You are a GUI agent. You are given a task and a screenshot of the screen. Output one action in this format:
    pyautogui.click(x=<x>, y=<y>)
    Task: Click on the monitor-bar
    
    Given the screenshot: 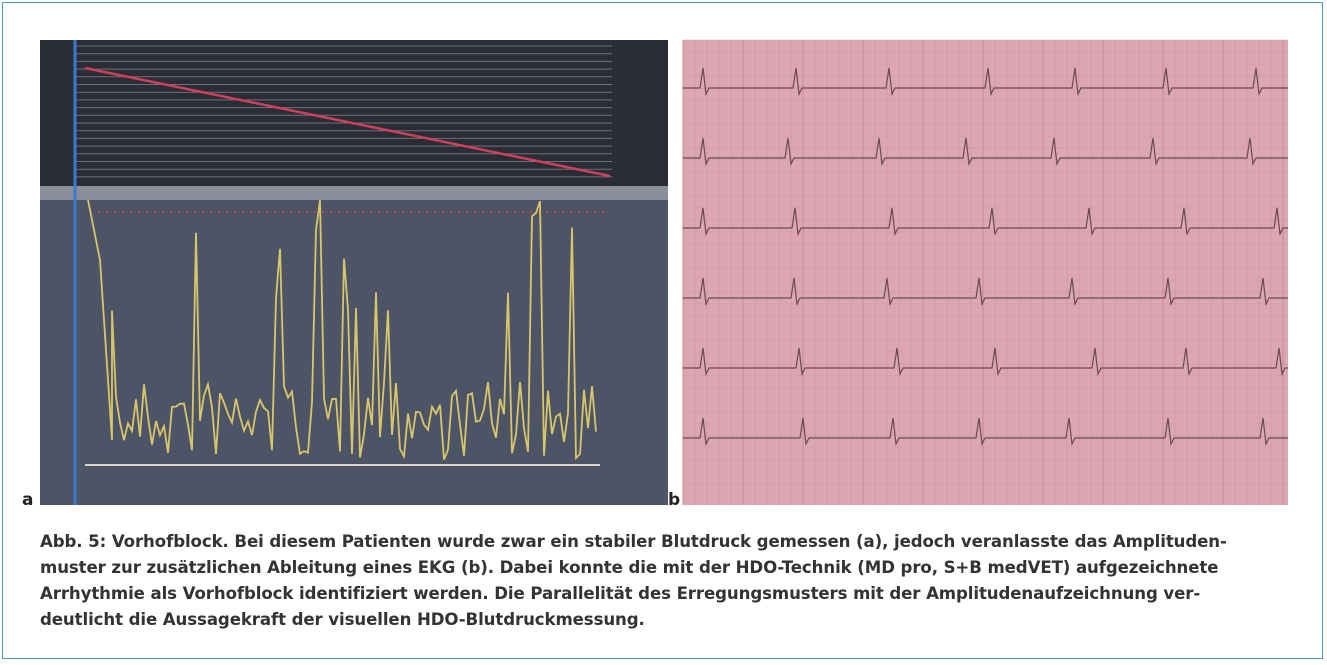 What is the action you would take?
    pyautogui.click(x=354, y=193)
    